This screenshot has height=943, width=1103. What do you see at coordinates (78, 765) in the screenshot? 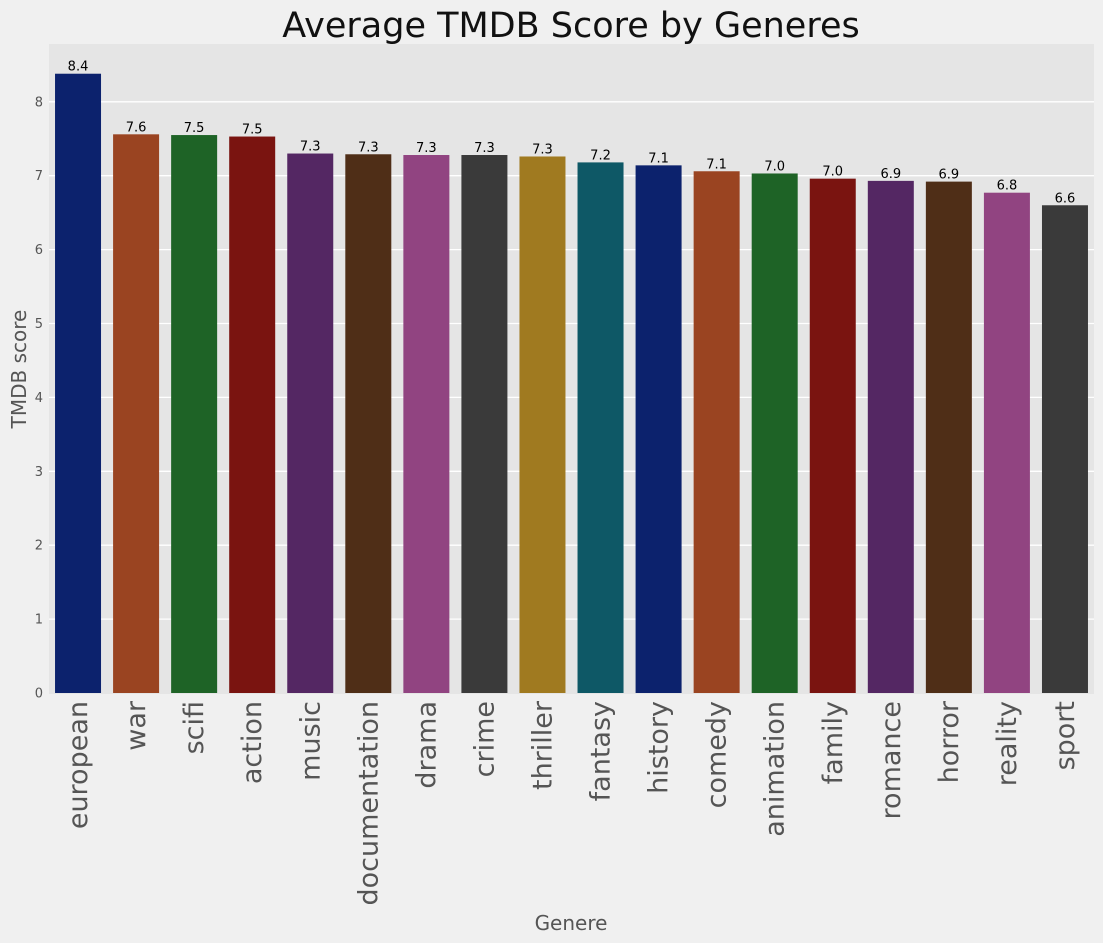
I see `x-tick-label-european: european` at bounding box center [78, 765].